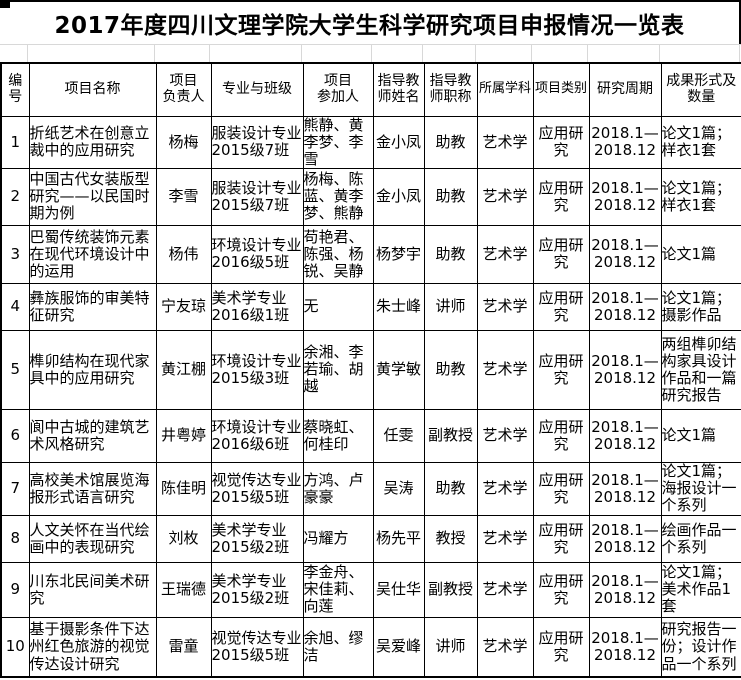 Image resolution: width=741 pixels, height=680 pixels. What do you see at coordinates (338, 369) in the screenshot?
I see `cell-participants: 余湘、李若瑜、胡越` at bounding box center [338, 369].